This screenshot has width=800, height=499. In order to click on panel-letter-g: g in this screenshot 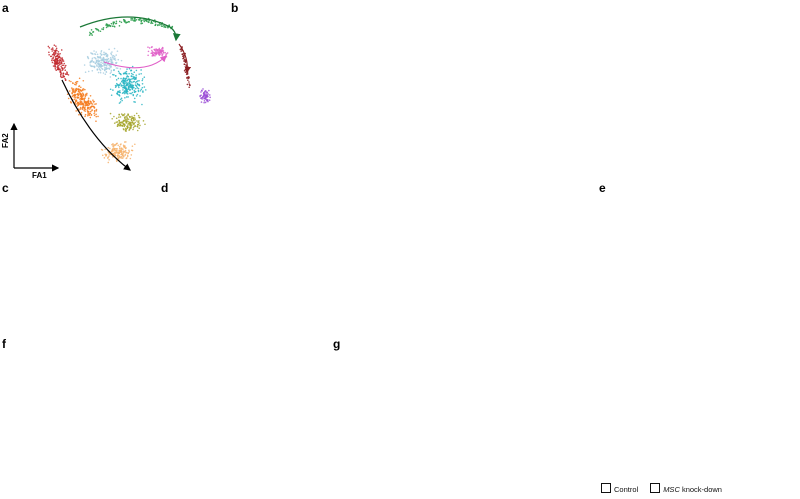, I will do `click(337, 344)`.